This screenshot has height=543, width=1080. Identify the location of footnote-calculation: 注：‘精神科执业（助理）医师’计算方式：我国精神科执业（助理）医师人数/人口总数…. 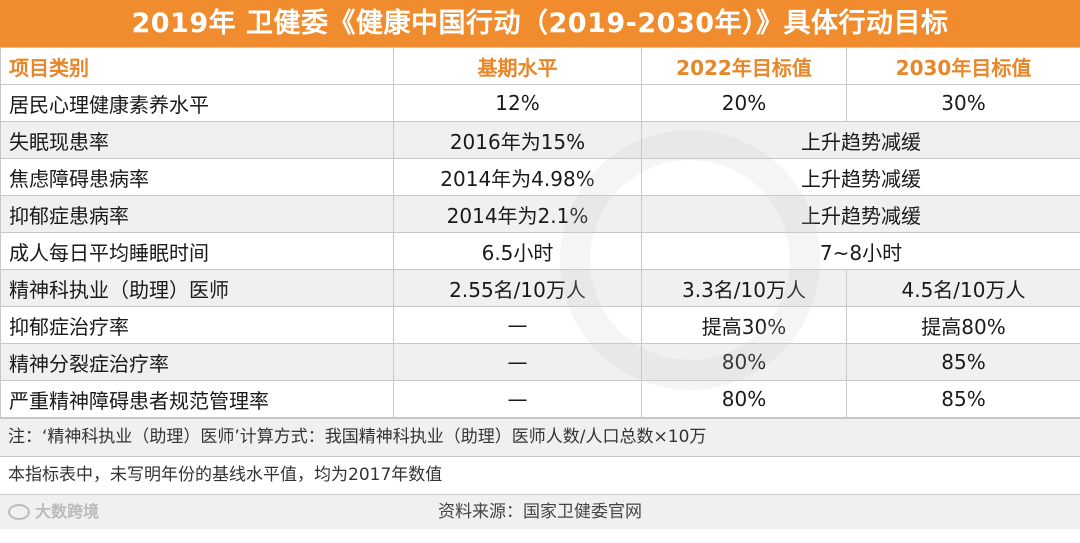
(540, 437).